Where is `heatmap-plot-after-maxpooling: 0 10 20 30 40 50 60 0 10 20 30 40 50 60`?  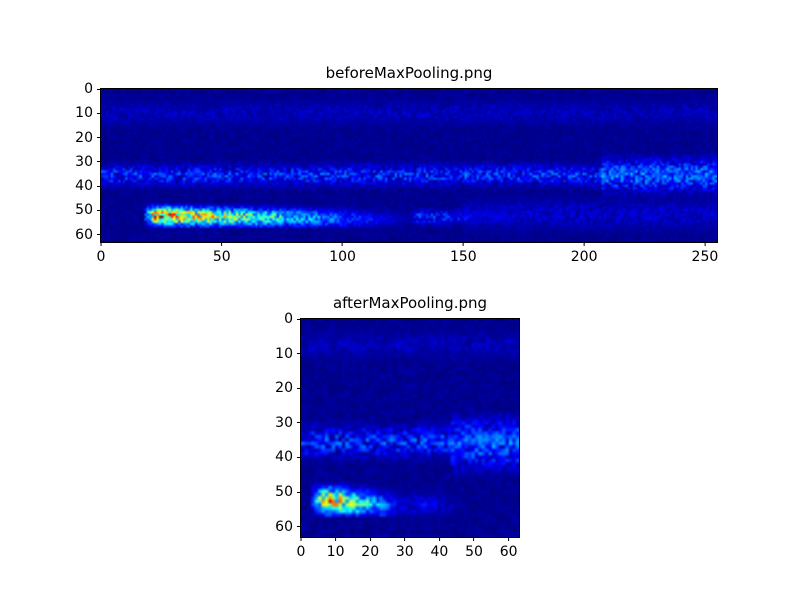 heatmap-plot-after-maxpooling: 0 10 20 30 40 50 60 0 10 20 30 40 50 60 is located at coordinates (397, 435).